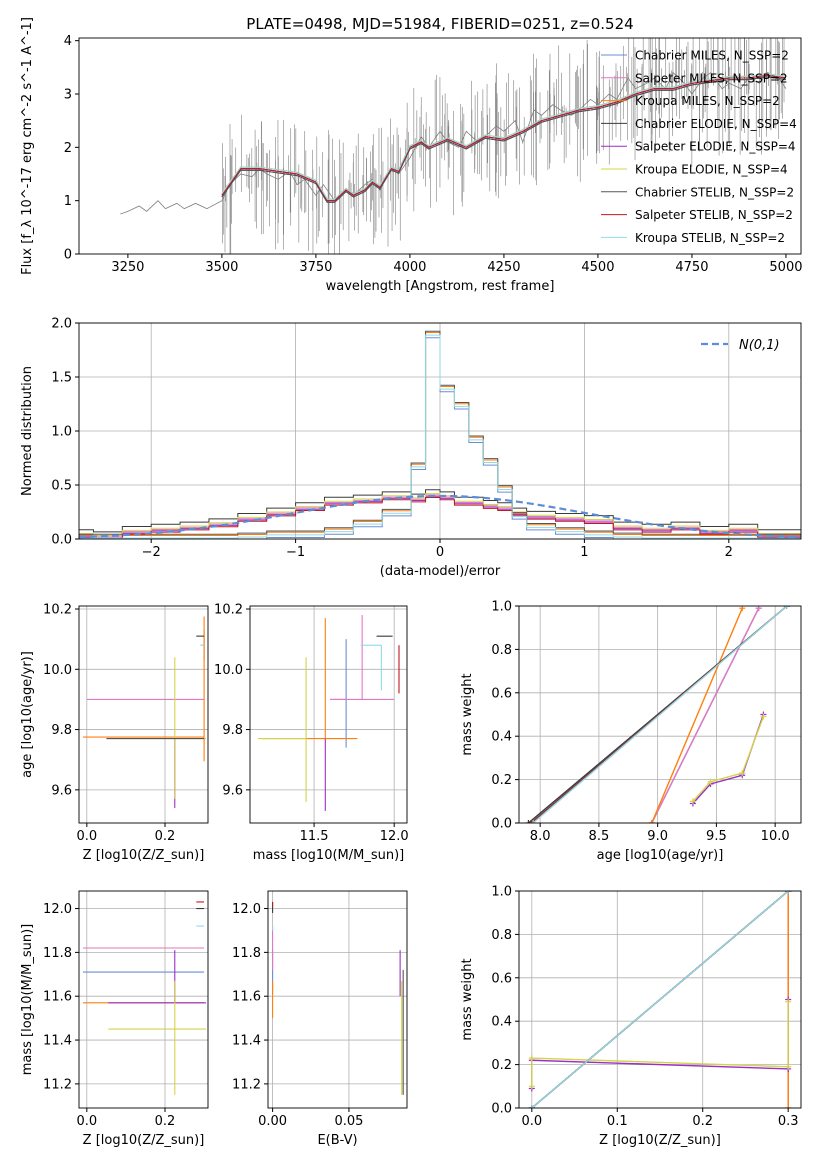  I want to click on x-tick-label: 8.5, so click(599, 836).